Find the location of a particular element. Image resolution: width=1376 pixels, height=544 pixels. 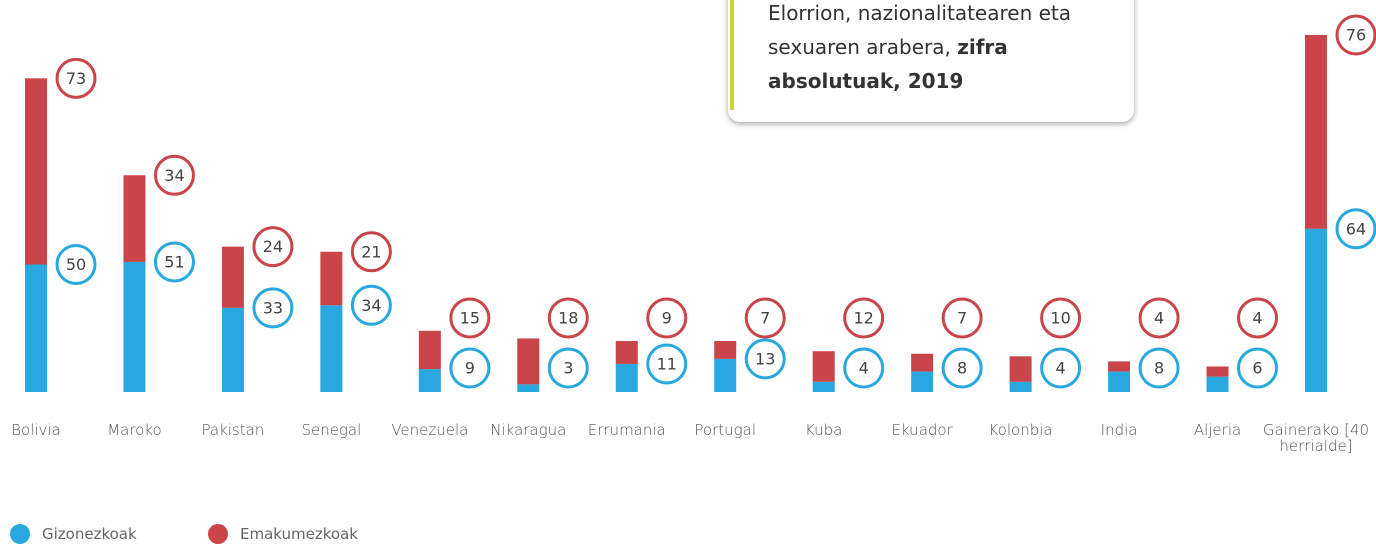

value-label: 11 is located at coordinates (667, 363).